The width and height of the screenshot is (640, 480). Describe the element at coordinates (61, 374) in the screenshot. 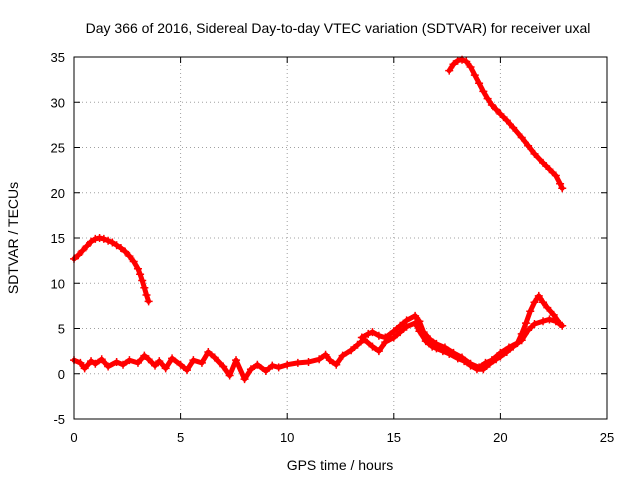

I see `y-tick-label: 0` at that location.